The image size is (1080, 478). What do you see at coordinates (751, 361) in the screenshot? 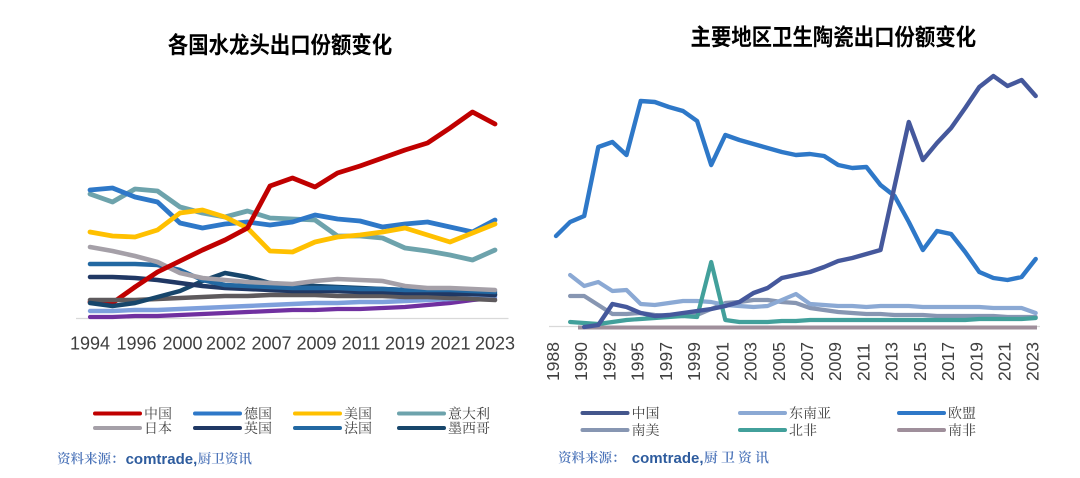
I see `svg-text: 2003` at bounding box center [751, 361].